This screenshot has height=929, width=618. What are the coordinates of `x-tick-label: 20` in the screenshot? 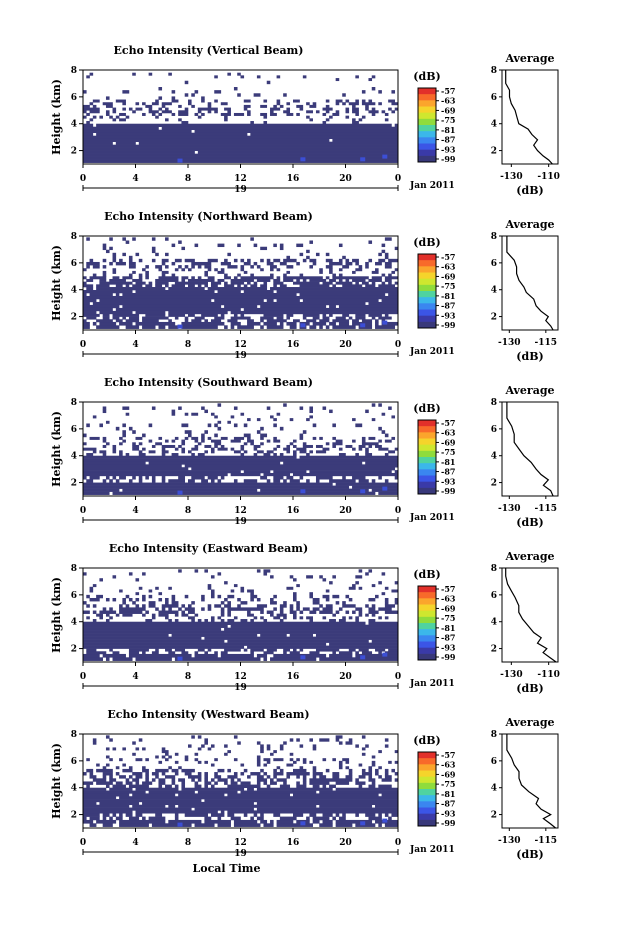 It's located at (345, 345).